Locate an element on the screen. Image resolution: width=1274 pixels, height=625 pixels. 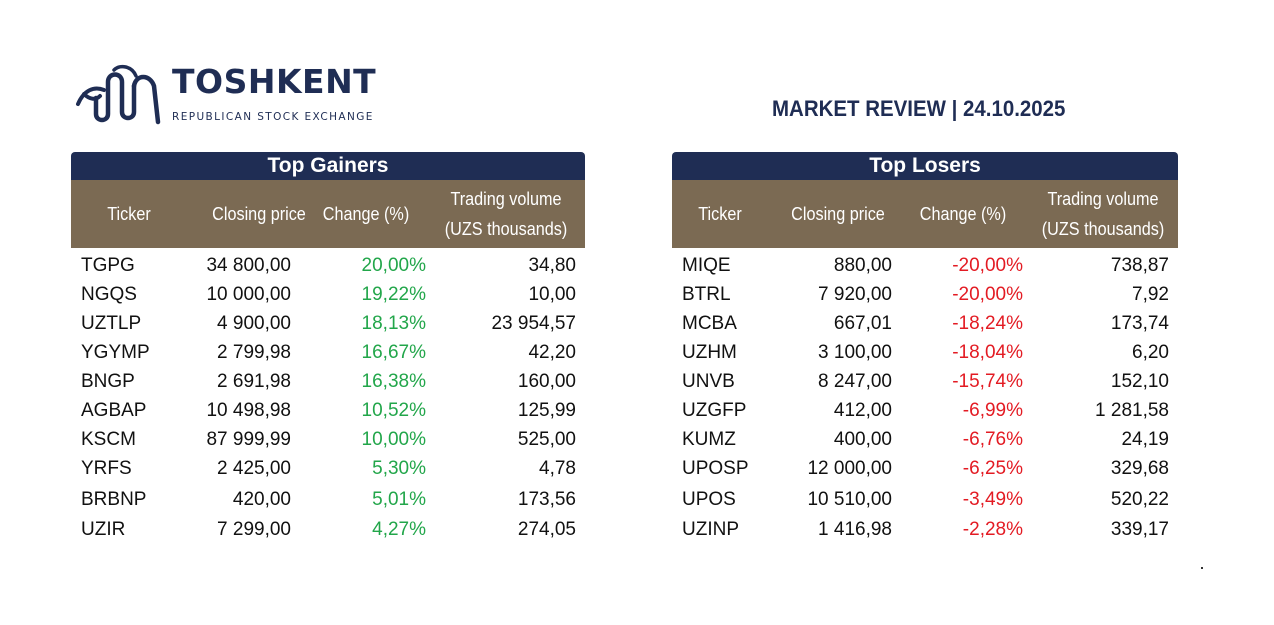
cell-volume: 42,20 is located at coordinates (552, 352).